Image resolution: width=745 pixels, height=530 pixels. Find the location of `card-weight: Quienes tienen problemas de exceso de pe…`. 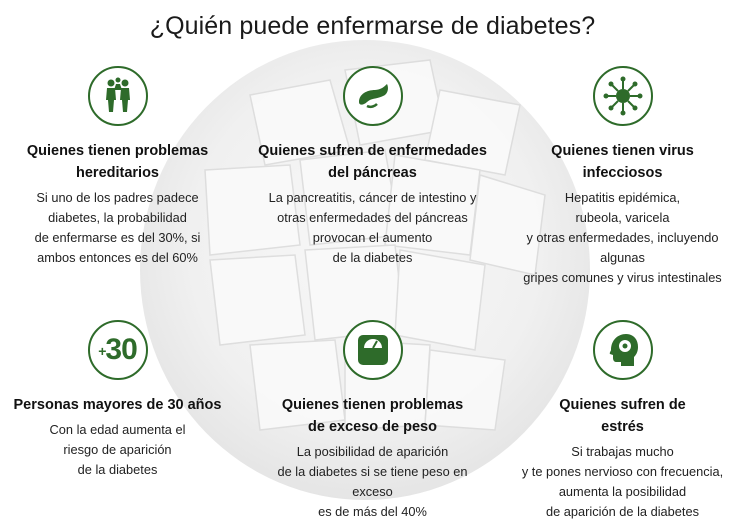

card-weight: Quienes tienen problemas de exceso de pe… is located at coordinates (372, 421).